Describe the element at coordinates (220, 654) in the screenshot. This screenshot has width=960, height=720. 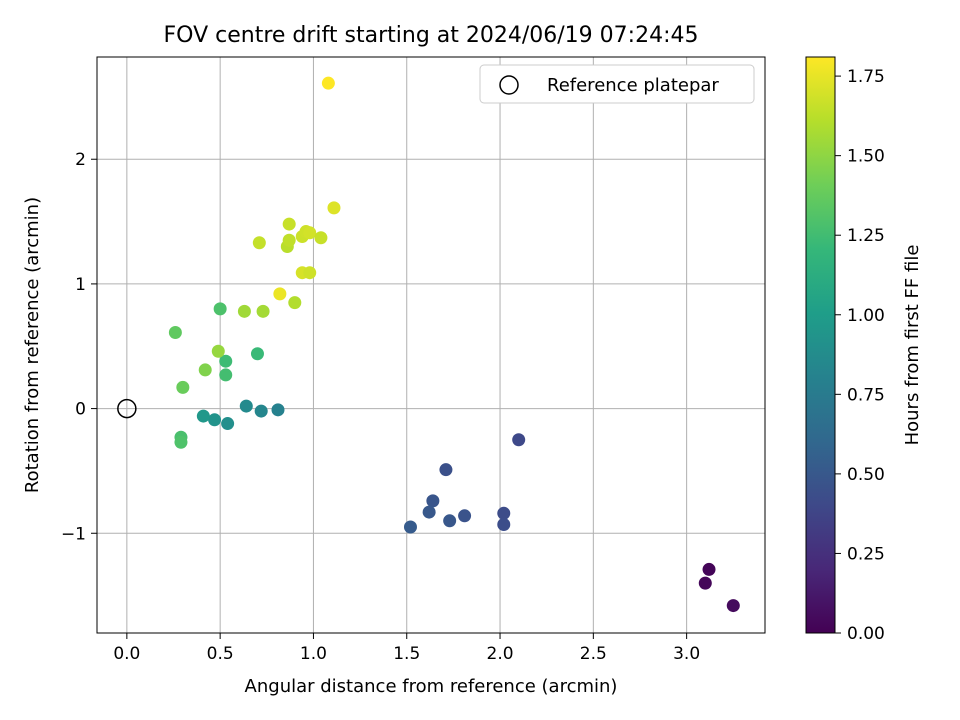
I see `x-tick-label: 0.5` at that location.